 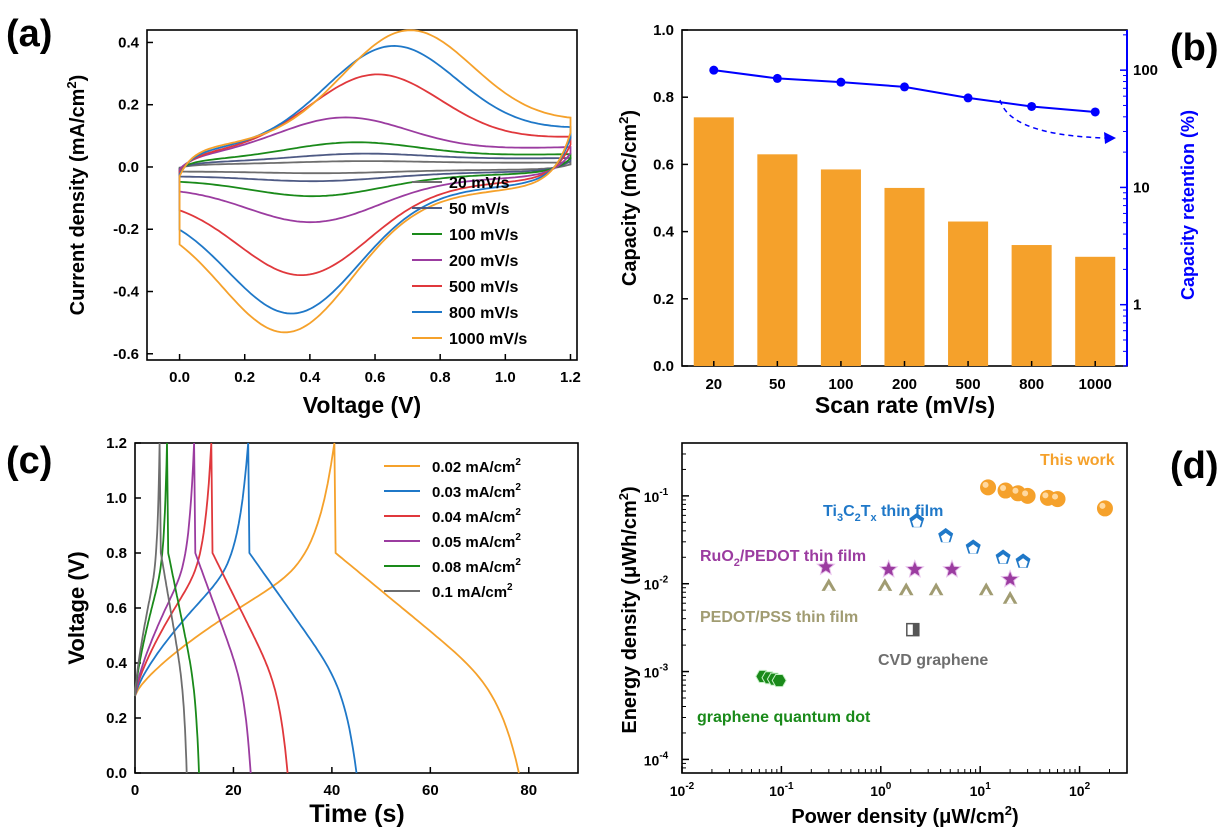 What do you see at coordinates (1095, 384) in the screenshot?
I see `panel-b-xtick-label: 1000` at bounding box center [1095, 384].